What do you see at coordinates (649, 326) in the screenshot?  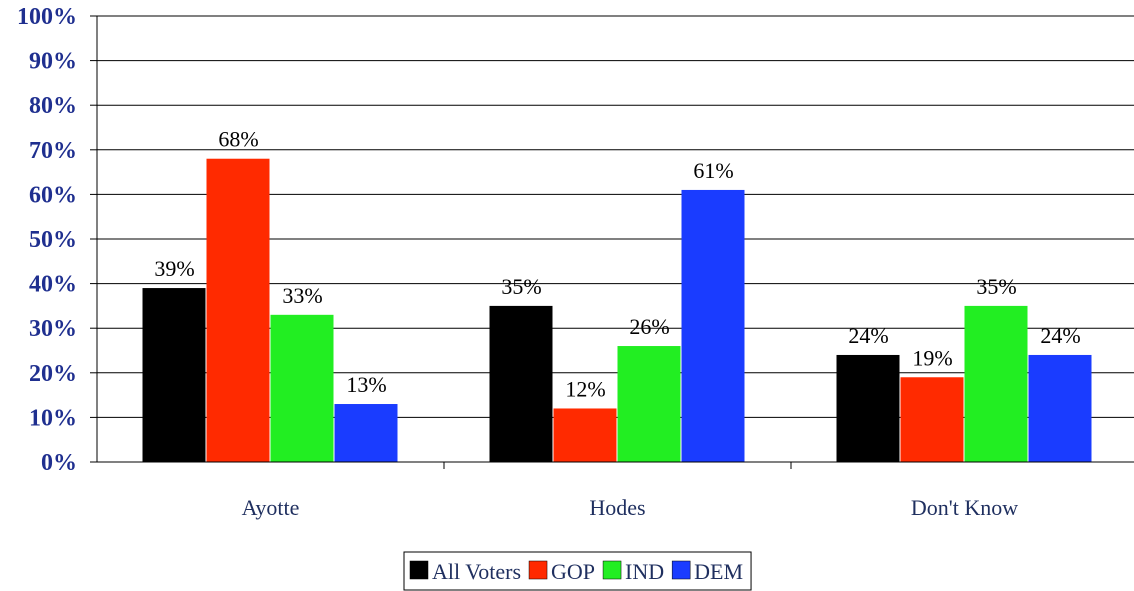 I see `data-label: 26%` at bounding box center [649, 326].